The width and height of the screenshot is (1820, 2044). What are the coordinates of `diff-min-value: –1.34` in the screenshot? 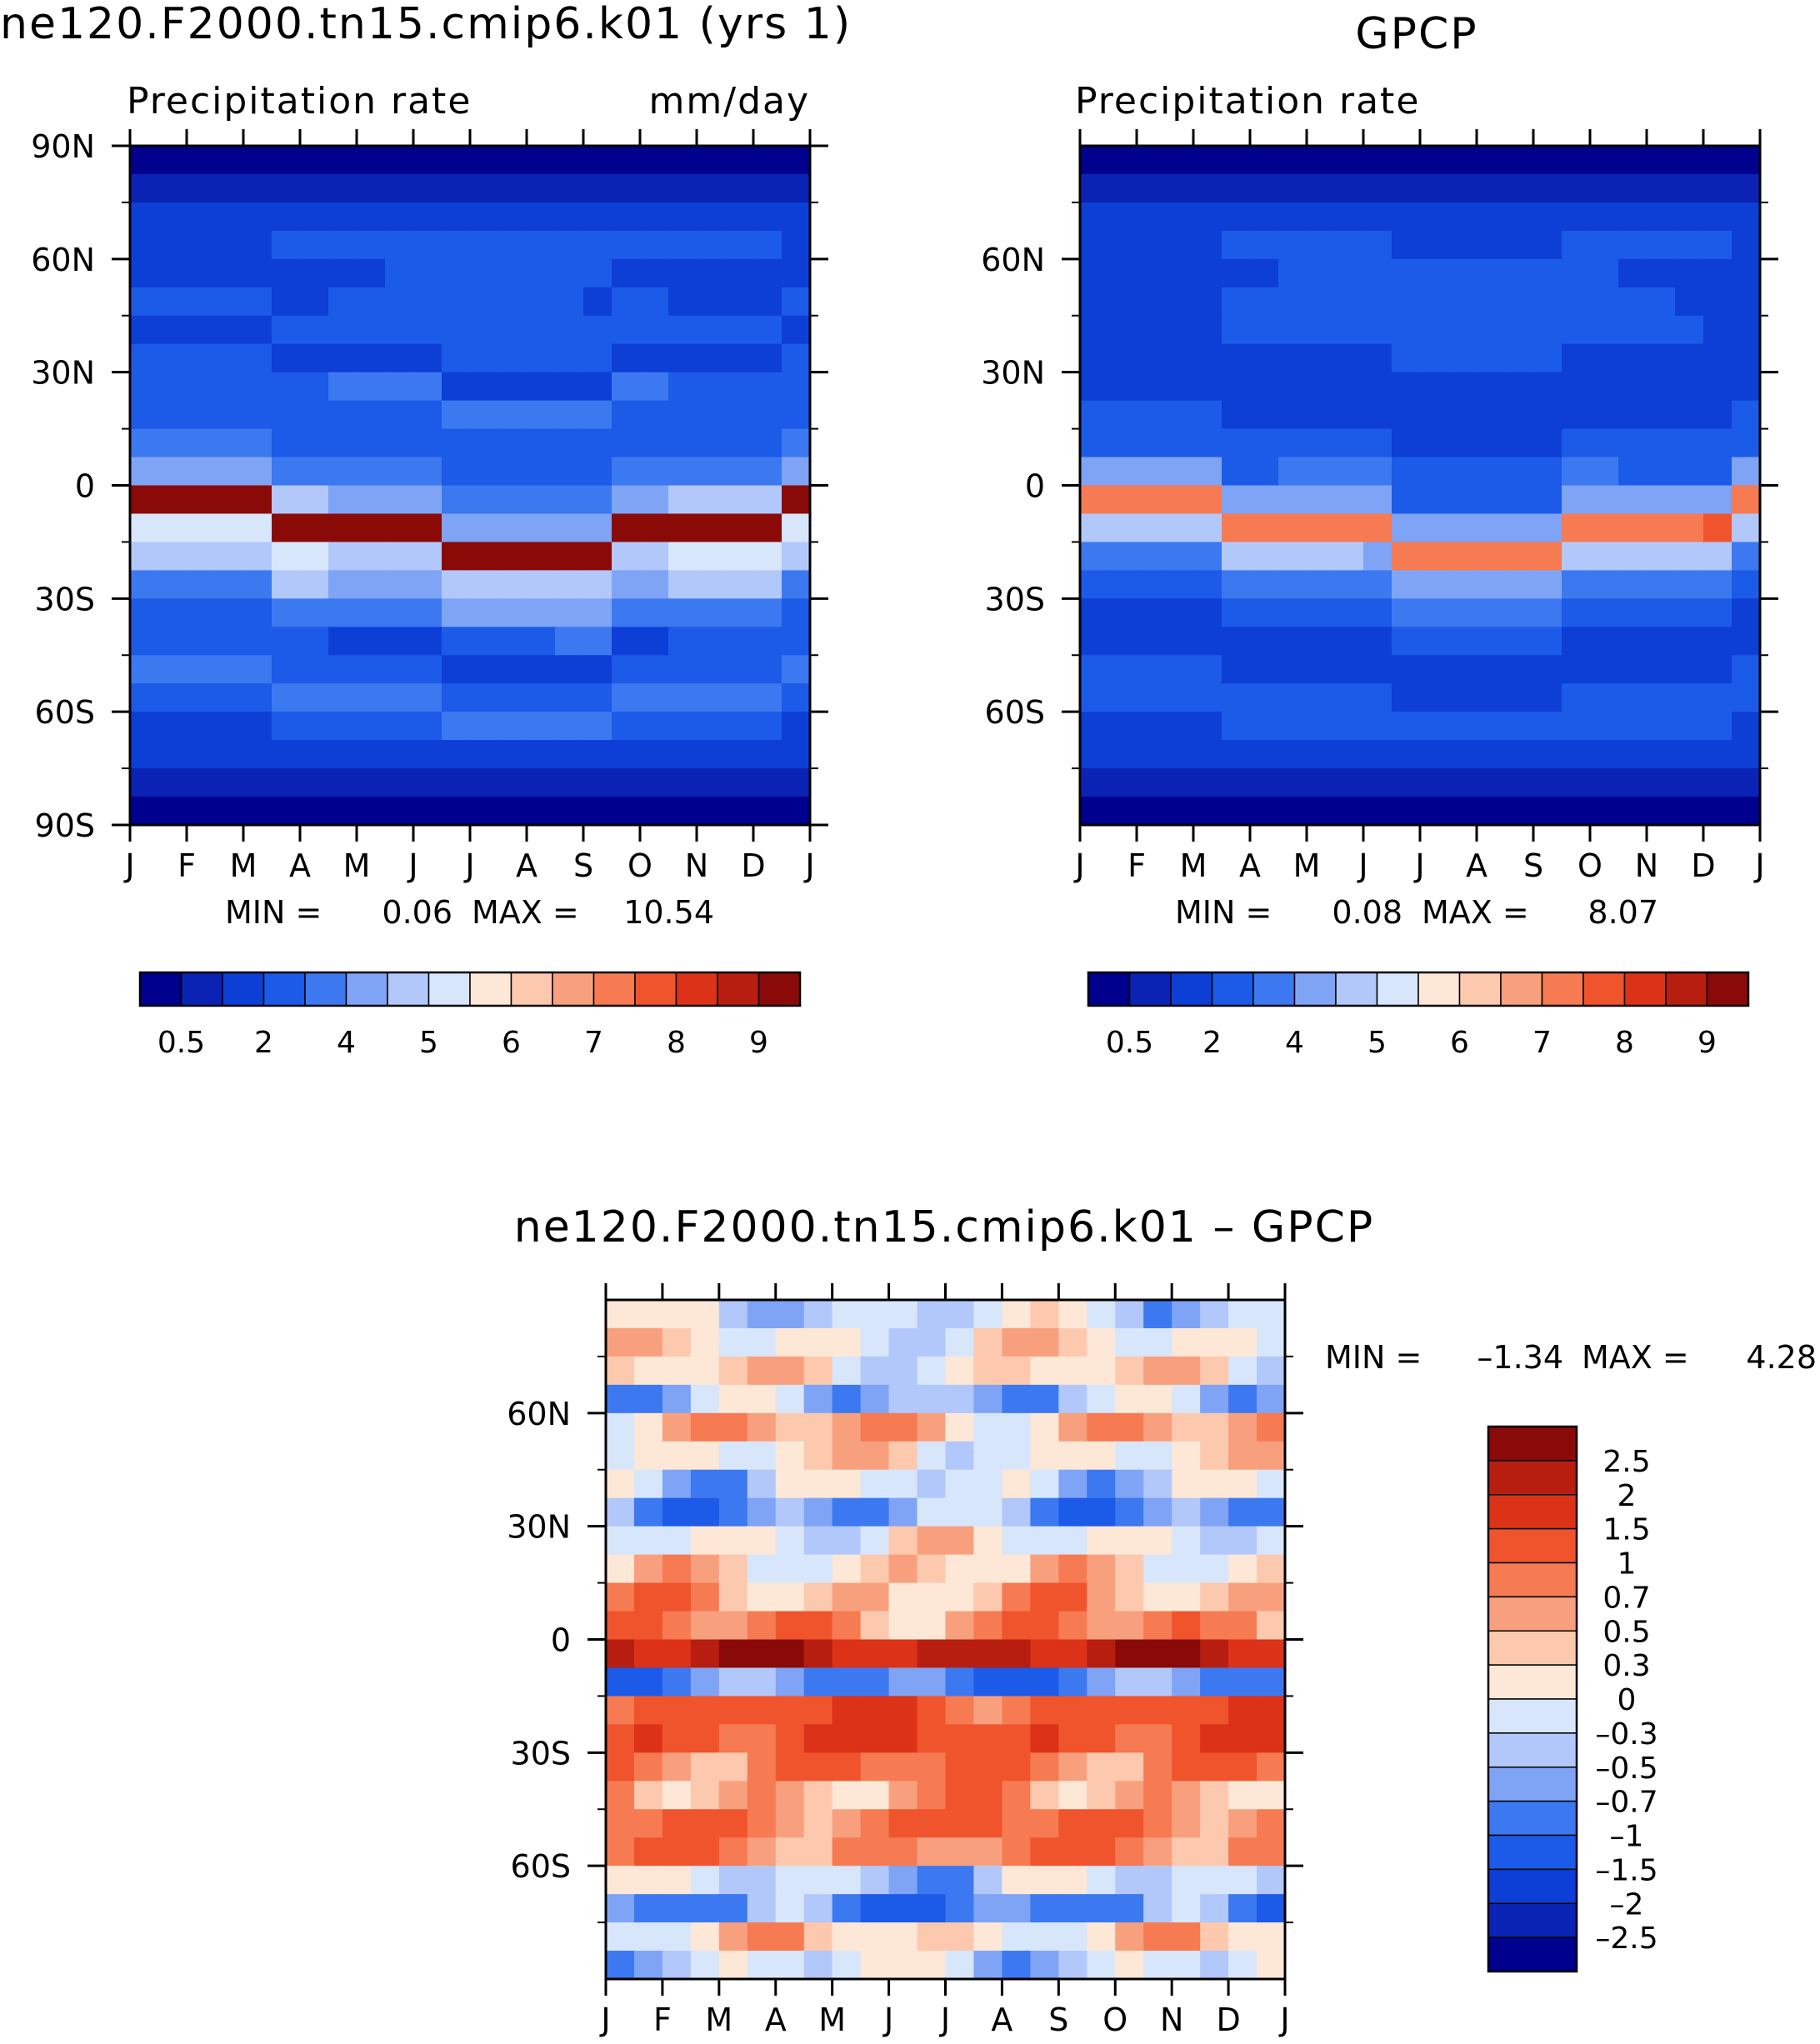 It's located at (1520, 1358).